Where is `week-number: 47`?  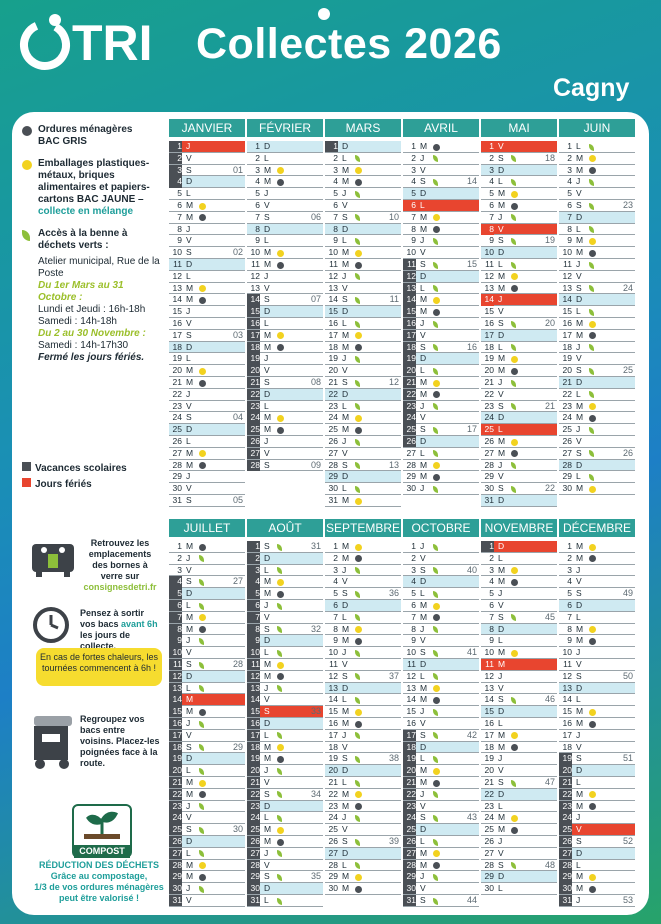
week-number: 47 is located at coordinates (549, 782).